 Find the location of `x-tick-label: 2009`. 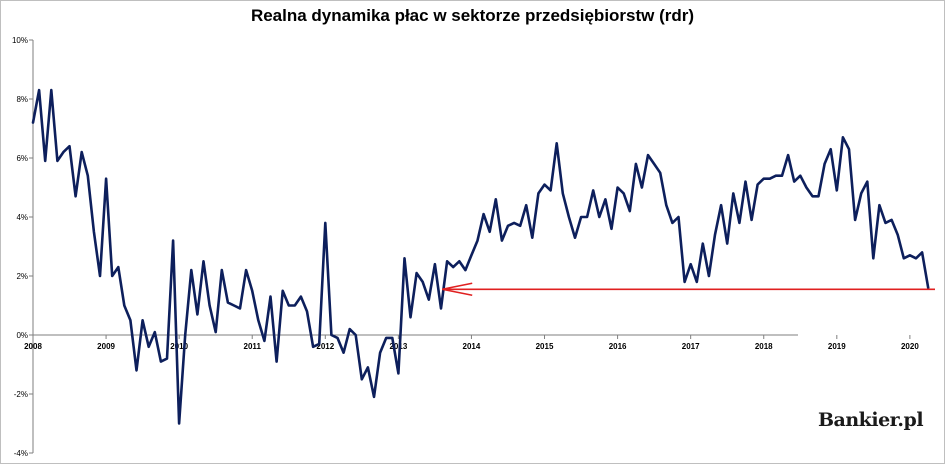

x-tick-label: 2009 is located at coordinates (106, 346).